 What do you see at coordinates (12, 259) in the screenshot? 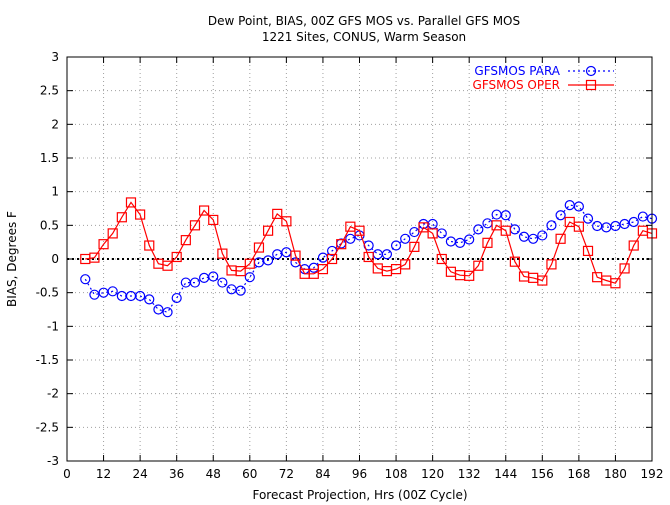
I see `y-axis-label: BIAS, Degrees F` at bounding box center [12, 259].